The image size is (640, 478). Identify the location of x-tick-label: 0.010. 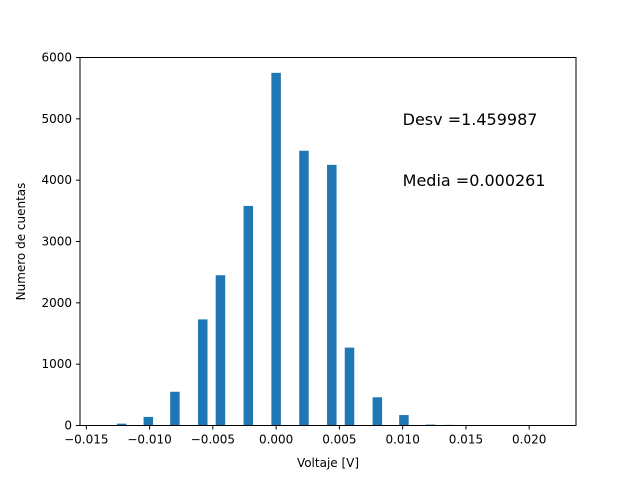
(402, 440).